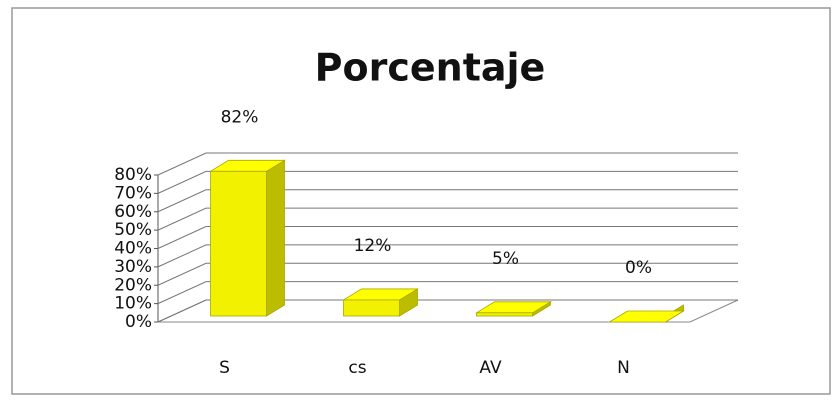  Describe the element at coordinates (240, 117) in the screenshot. I see `data-label: 82%` at that location.